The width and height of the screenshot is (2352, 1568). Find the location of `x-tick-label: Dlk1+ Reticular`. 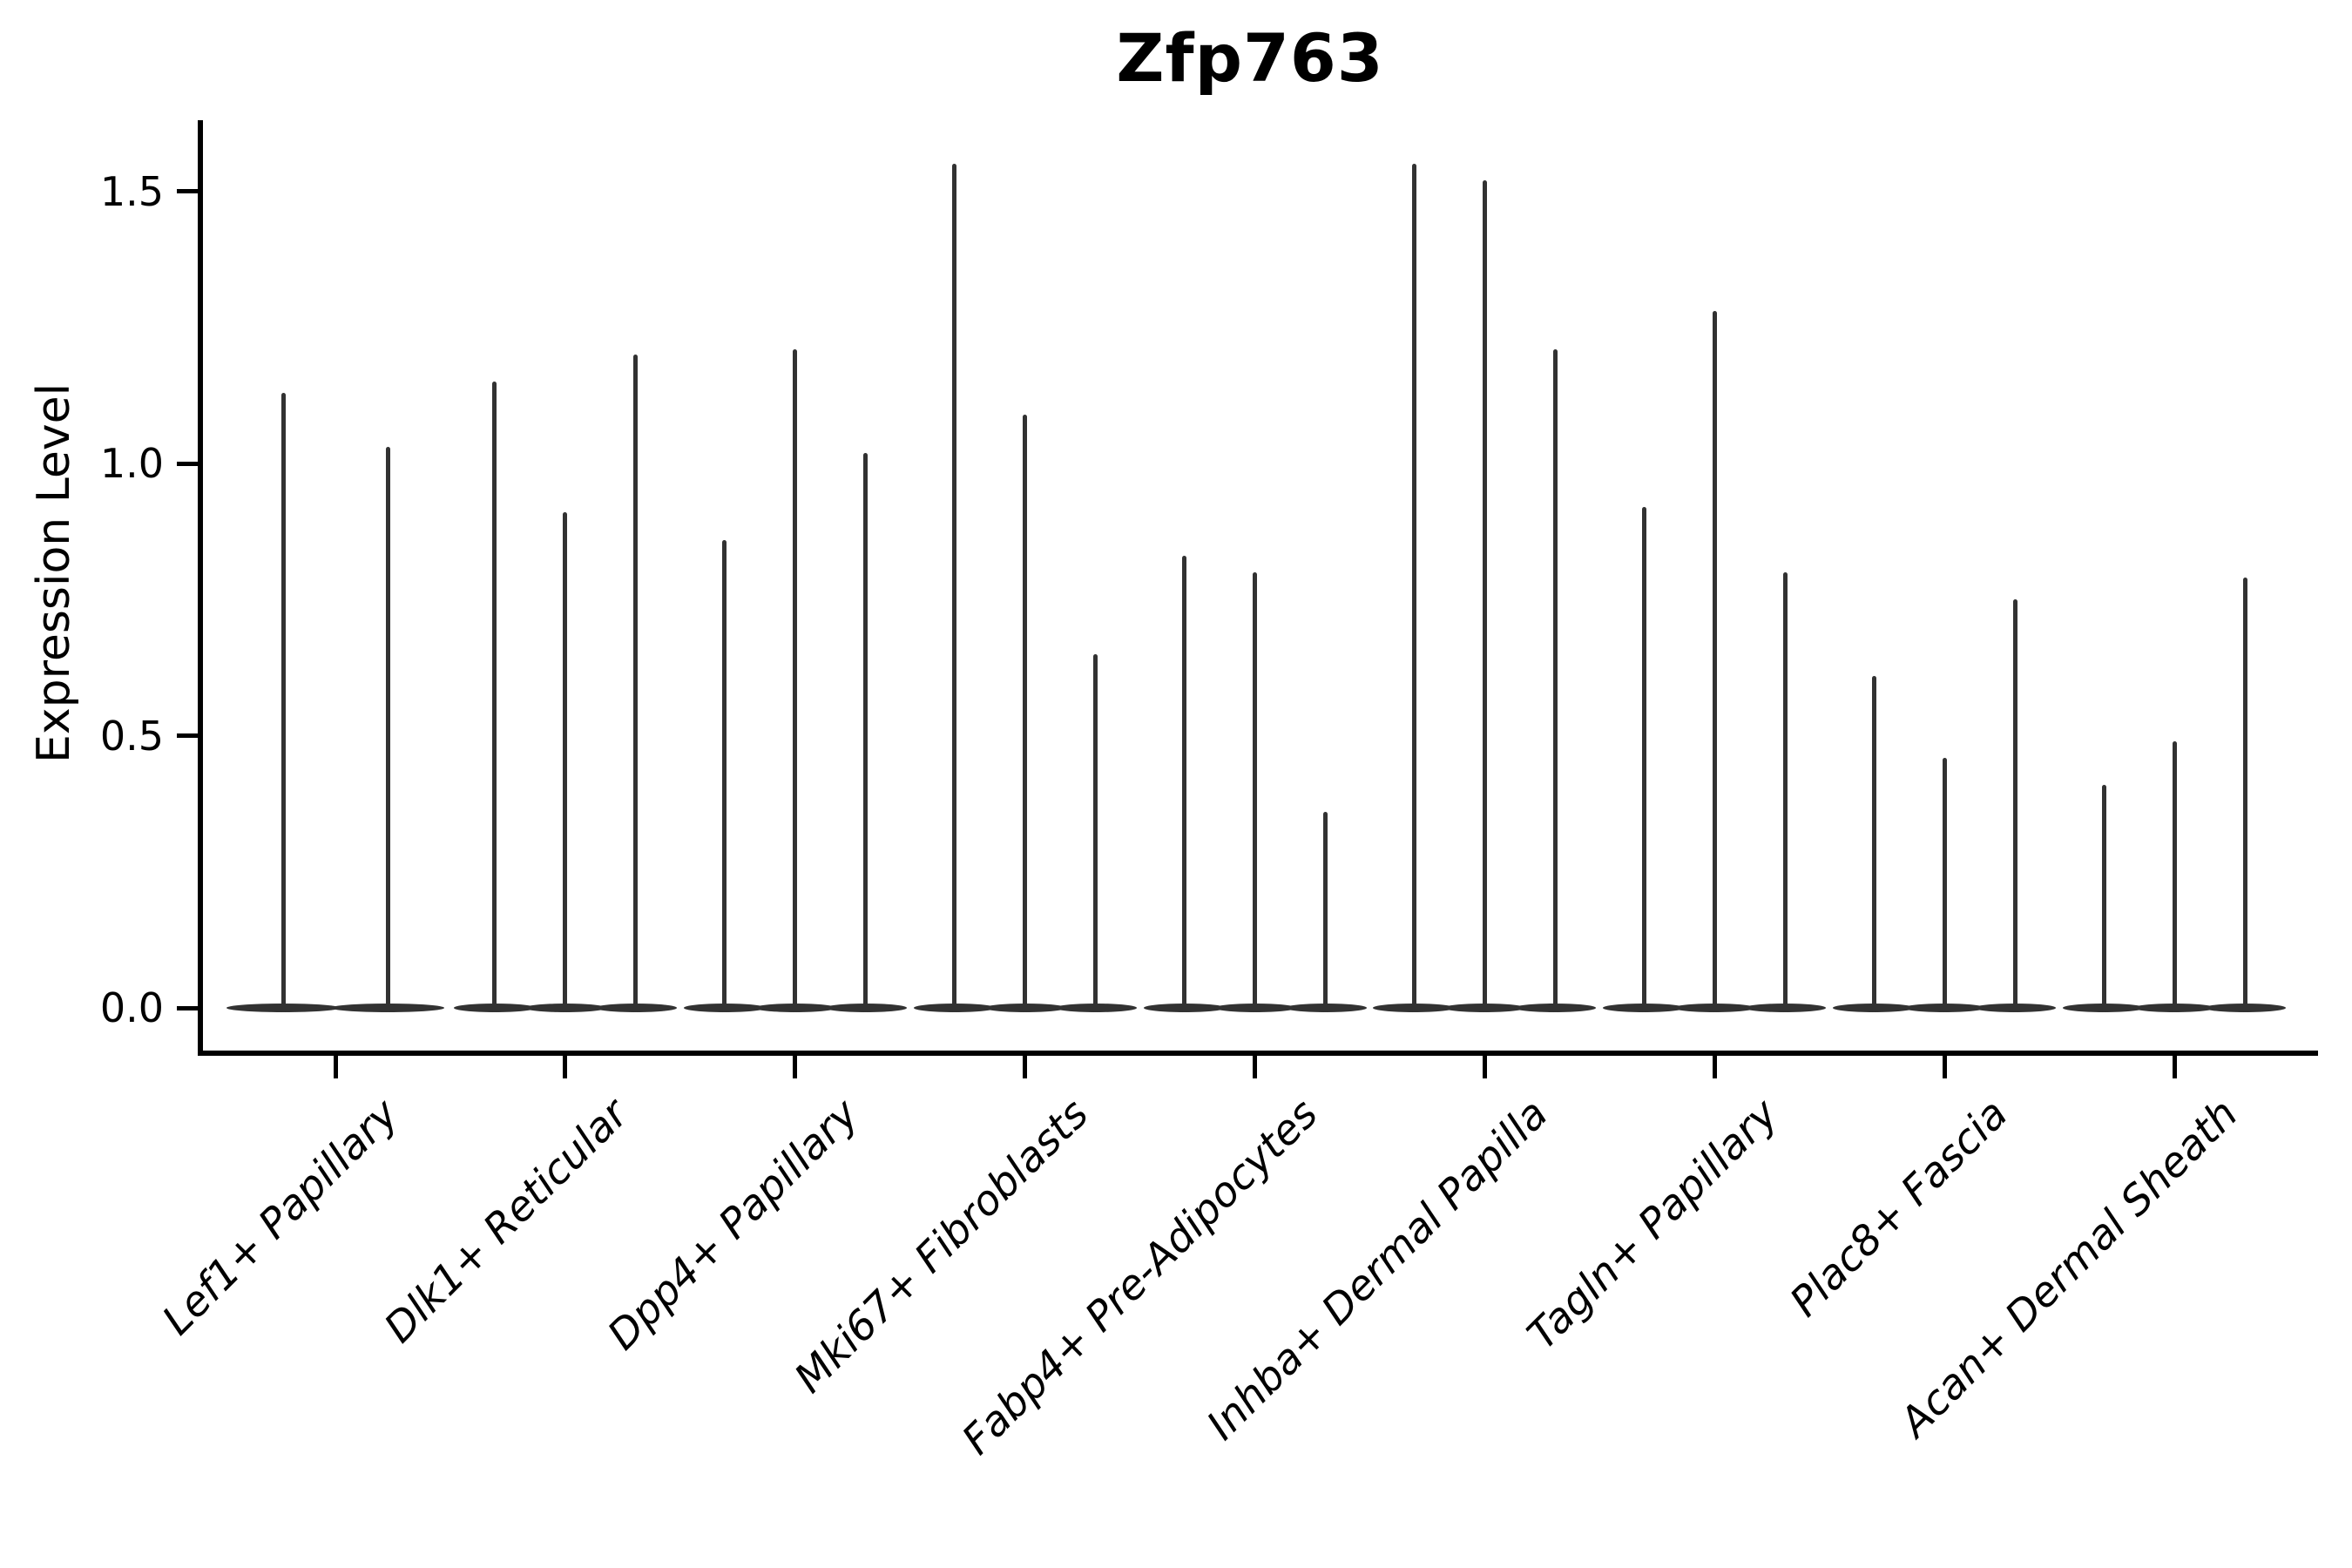

x-tick-label: Dlk1+ Reticular is located at coordinates (507, 1221).